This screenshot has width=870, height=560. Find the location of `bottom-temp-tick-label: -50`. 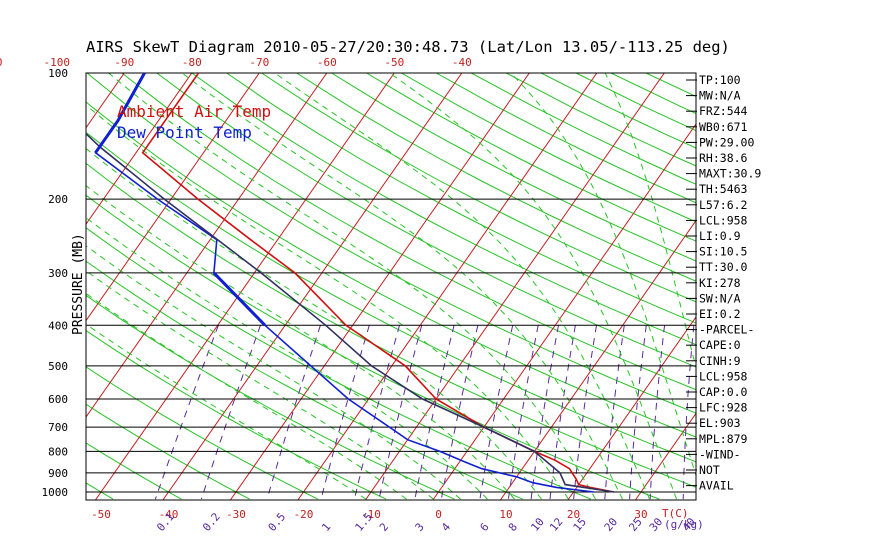

bottom-temp-tick-label: -50 is located at coordinates (101, 514).